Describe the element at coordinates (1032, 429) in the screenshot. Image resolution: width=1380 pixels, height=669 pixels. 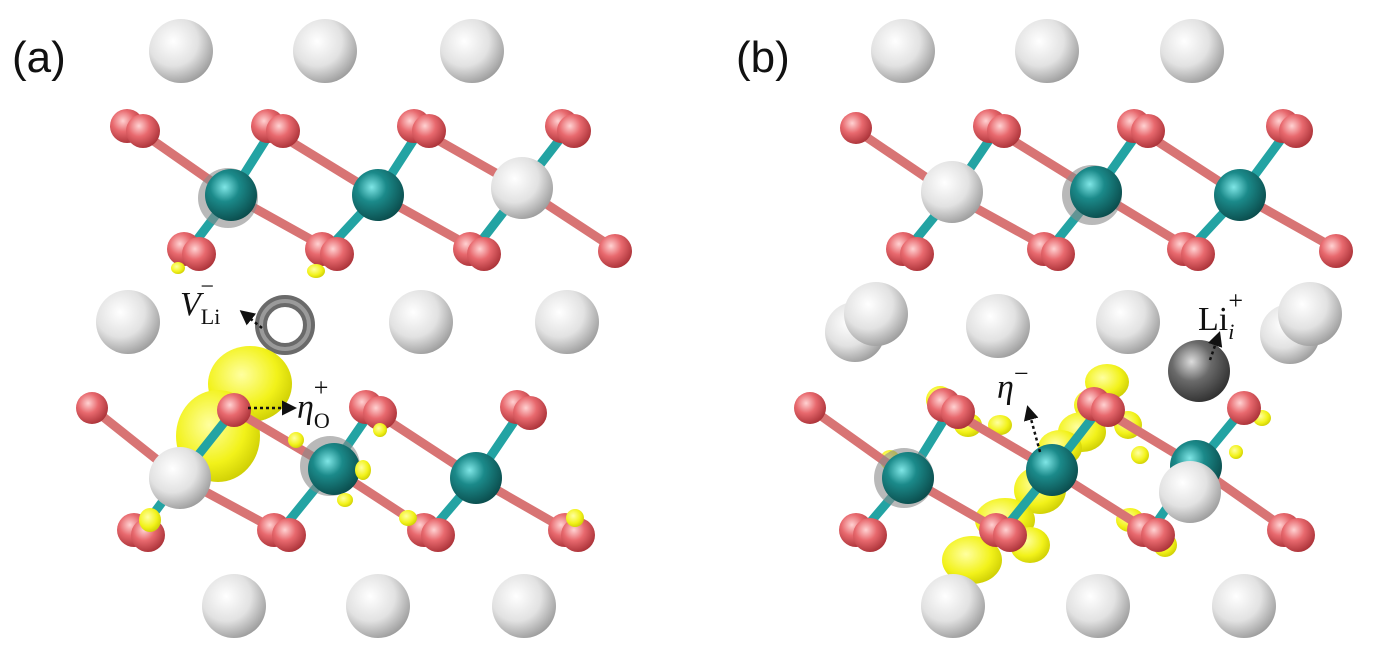
I see `electron-arrow` at that location.